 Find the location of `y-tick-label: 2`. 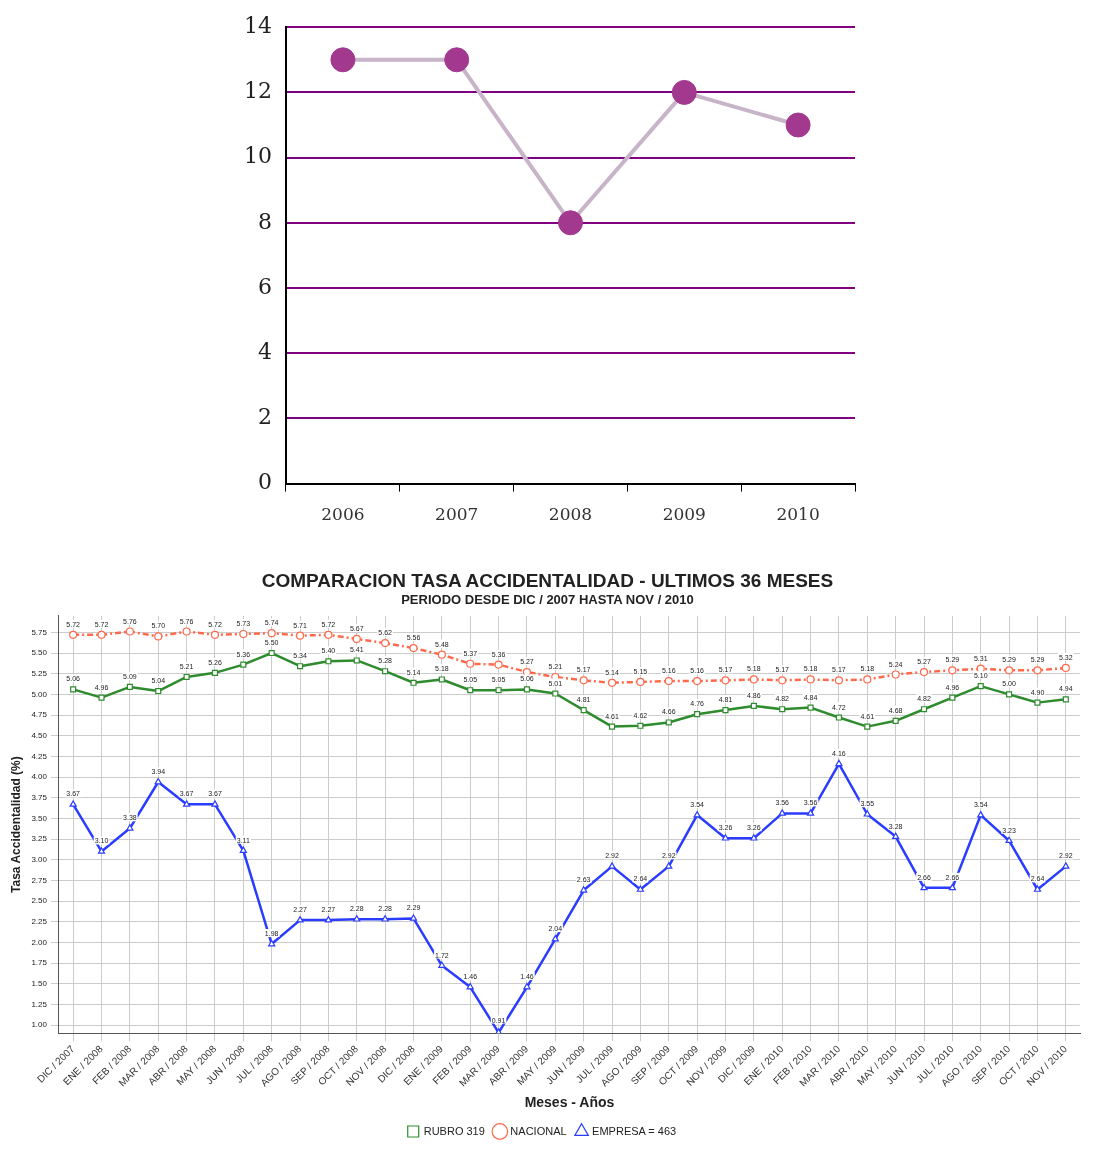

y-tick-label: 2 is located at coordinates (264, 417).